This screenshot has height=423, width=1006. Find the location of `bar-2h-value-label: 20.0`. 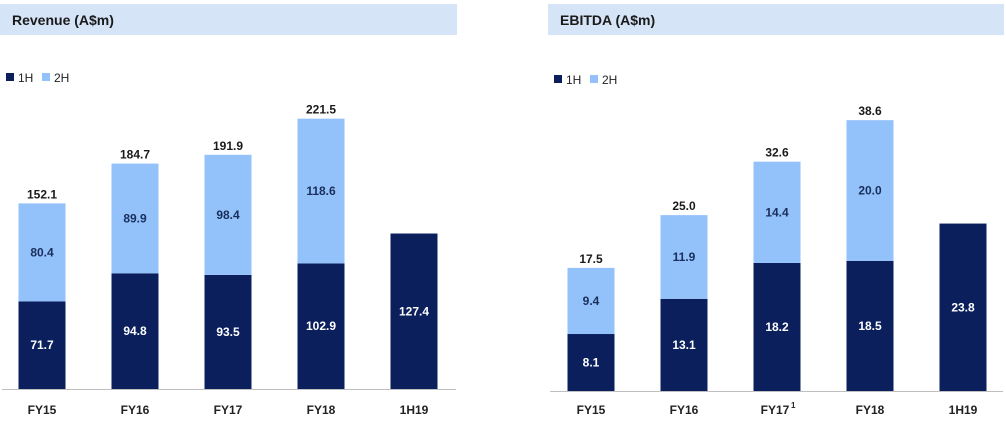

bar-2h-value-label: 20.0 is located at coordinates (870, 190).